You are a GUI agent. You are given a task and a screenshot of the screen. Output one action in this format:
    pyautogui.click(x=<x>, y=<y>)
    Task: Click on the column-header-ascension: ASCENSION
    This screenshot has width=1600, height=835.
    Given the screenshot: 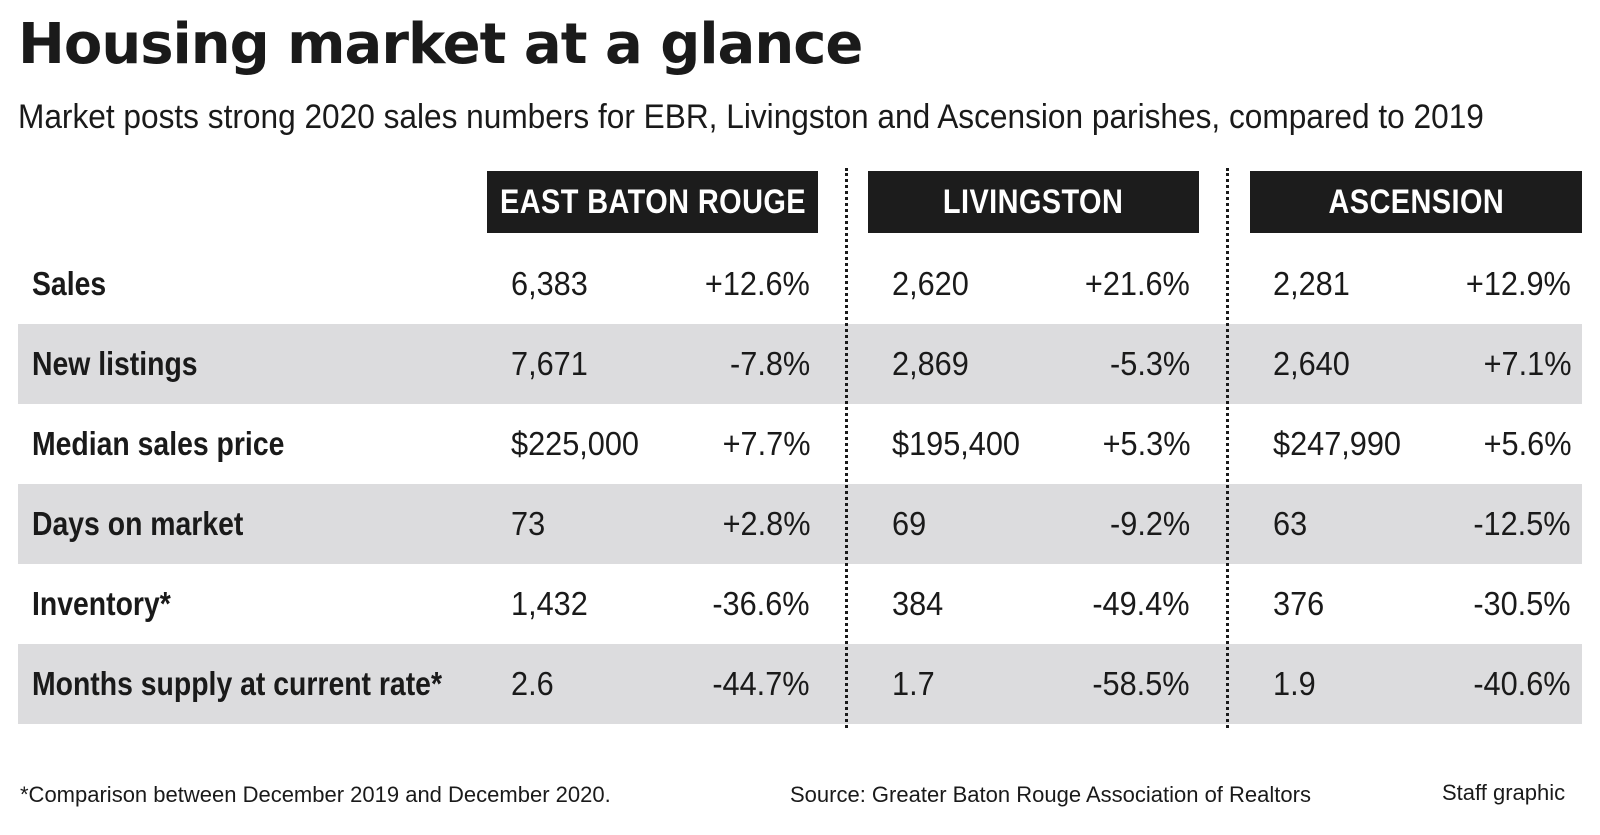 What is the action you would take?
    pyautogui.click(x=1416, y=202)
    